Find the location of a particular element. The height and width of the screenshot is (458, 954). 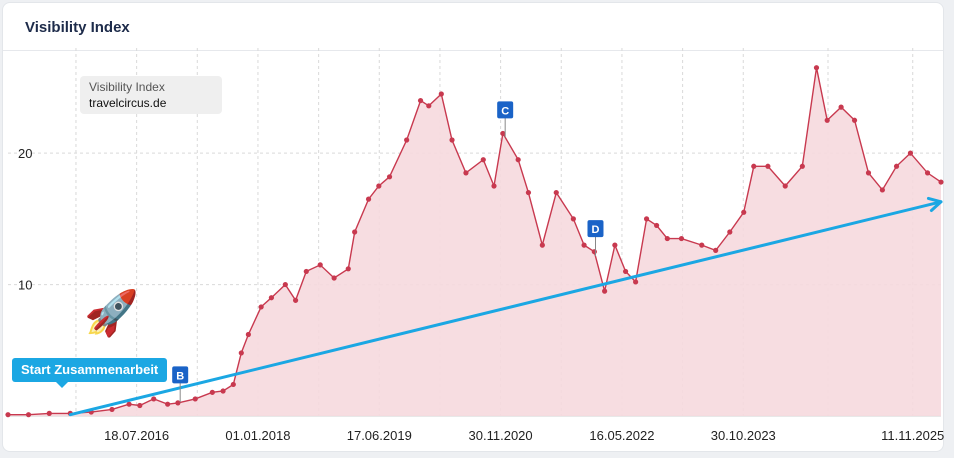

y-tick-label: 10 is located at coordinates (25, 285).